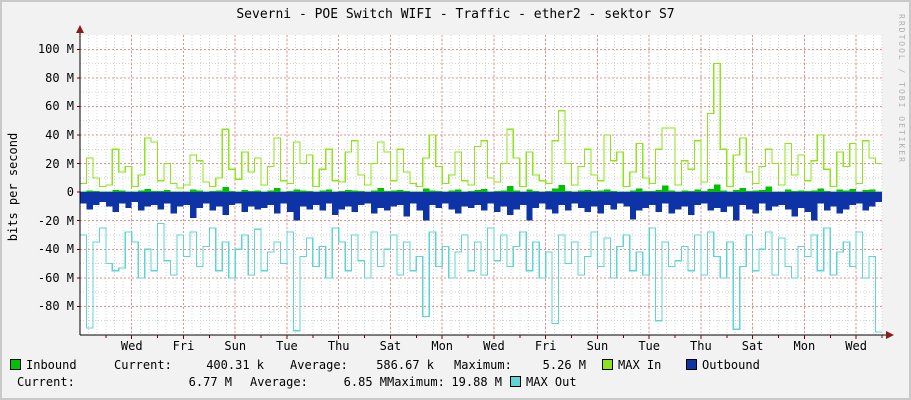  Describe the element at coordinates (551, 382) in the screenshot. I see `legend-label: MAX Out` at that location.